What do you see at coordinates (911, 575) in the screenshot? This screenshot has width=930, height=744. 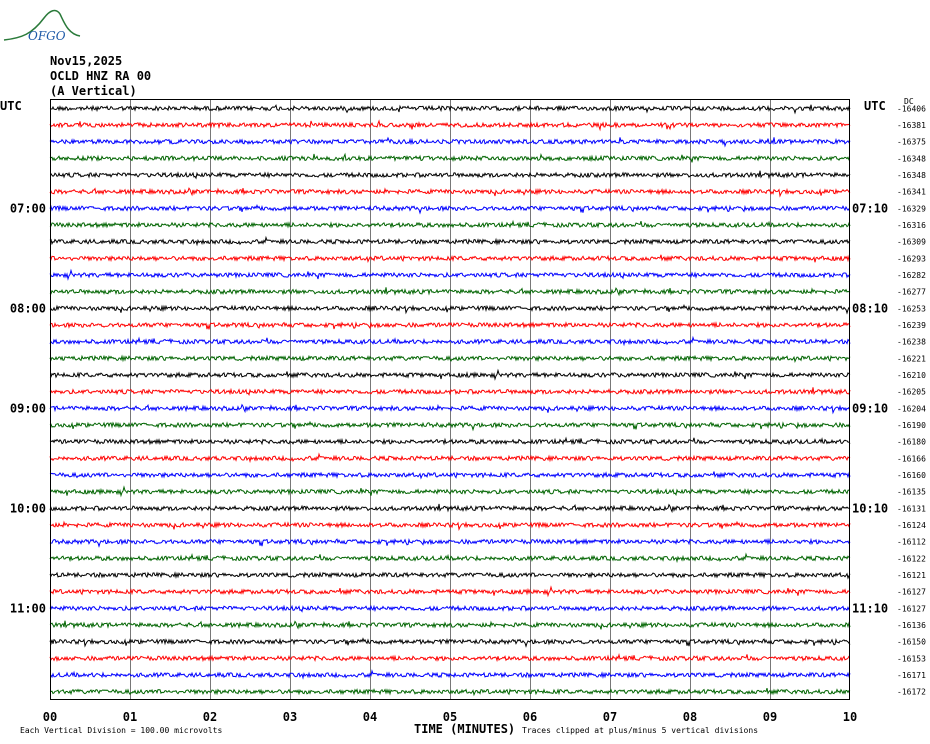 I see `dc-offset-label: -16121` at bounding box center [911, 575].